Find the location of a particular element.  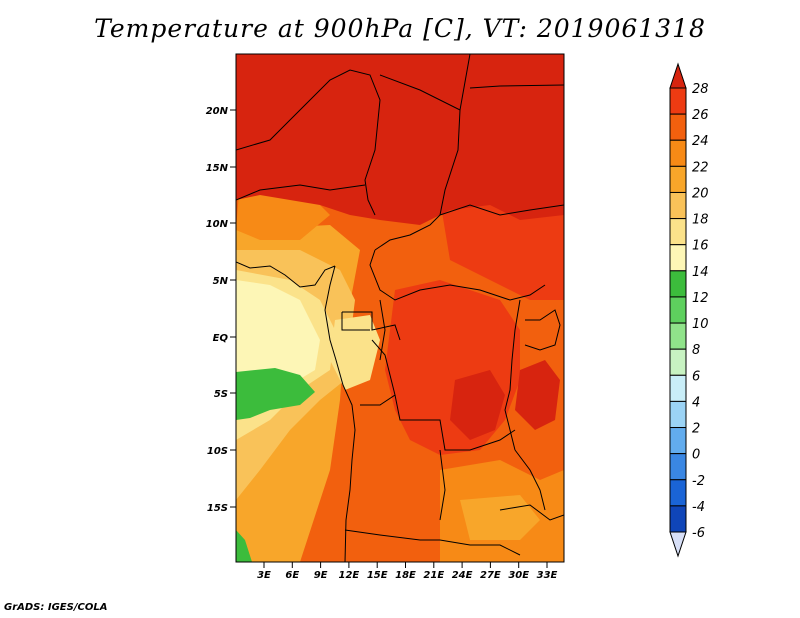

lon-label: 12E is located at coordinates (349, 575).